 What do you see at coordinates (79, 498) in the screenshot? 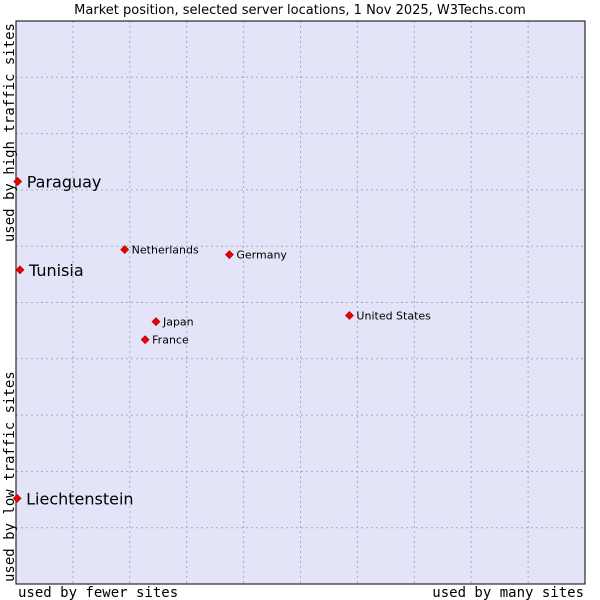
I see `label-liechtenstein: Liechtenstein` at bounding box center [79, 498].